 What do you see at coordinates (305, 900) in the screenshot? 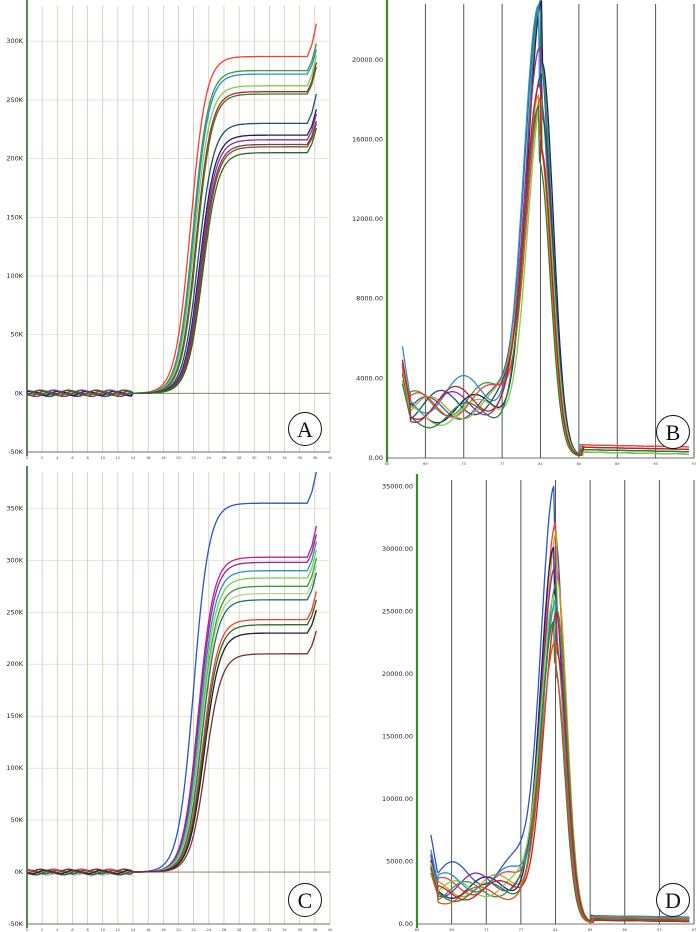
I see `panel-label-c: C` at bounding box center [305, 900].